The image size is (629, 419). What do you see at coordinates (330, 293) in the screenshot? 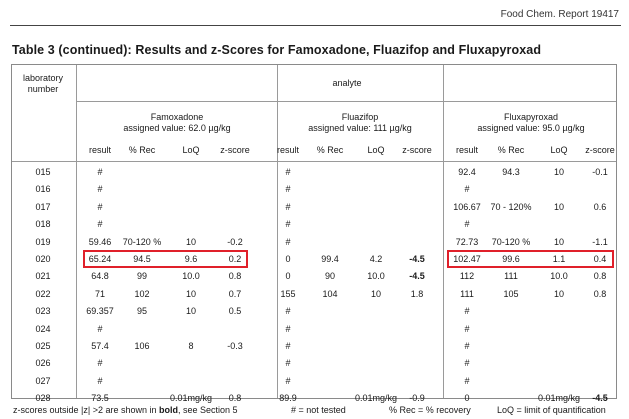
I see `table-cell: 104` at bounding box center [330, 293].